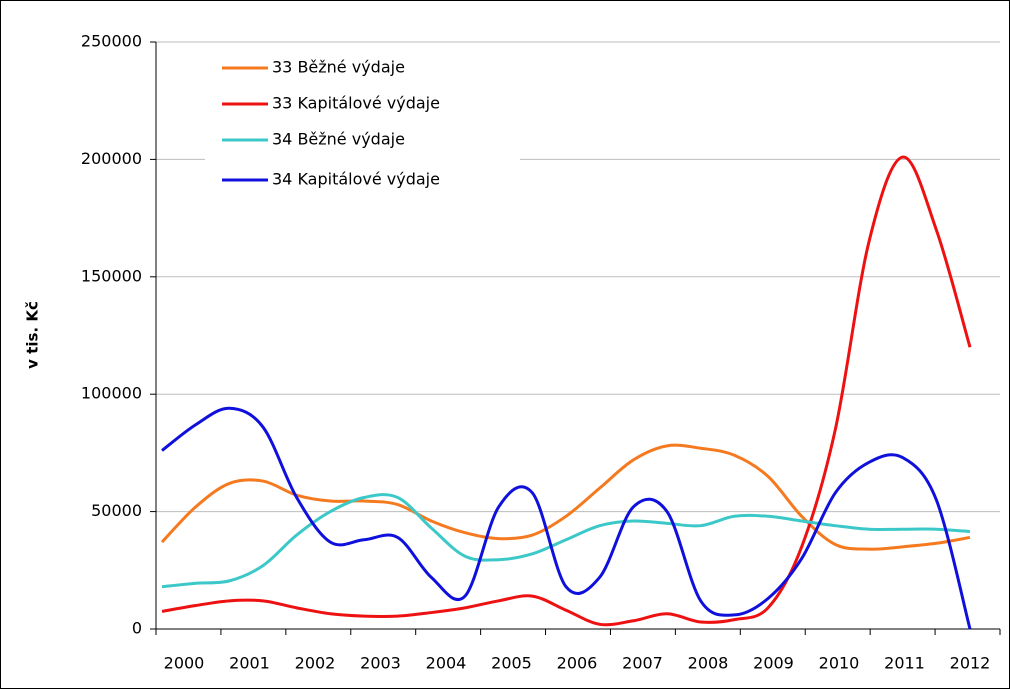  I want to click on legend-label: 33 Běžné výdaje, so click(338, 67).